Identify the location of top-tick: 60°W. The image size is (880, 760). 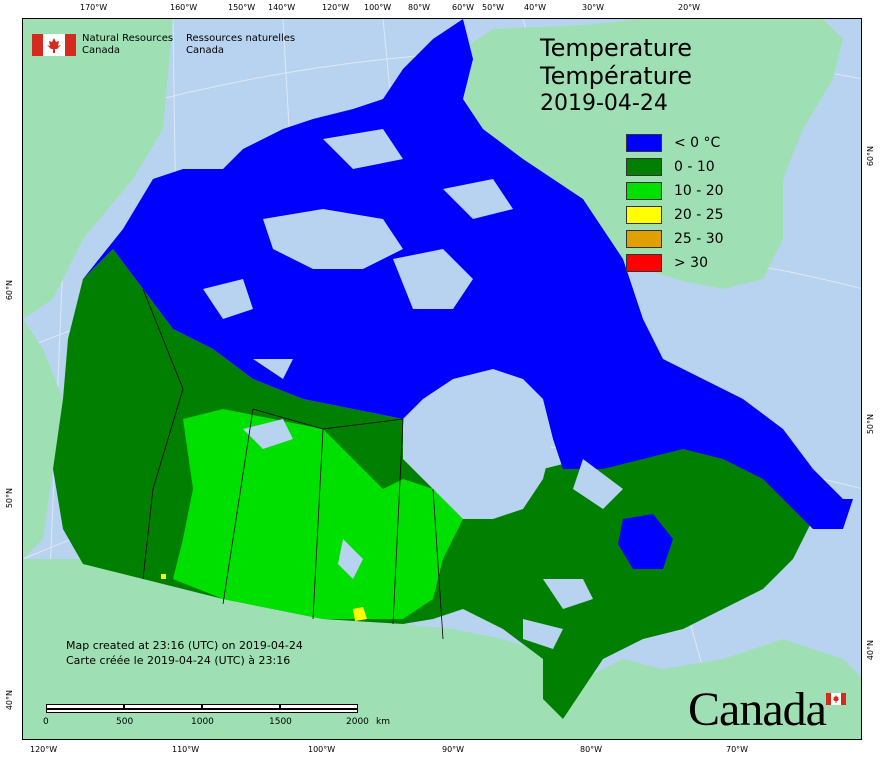
(463, 7).